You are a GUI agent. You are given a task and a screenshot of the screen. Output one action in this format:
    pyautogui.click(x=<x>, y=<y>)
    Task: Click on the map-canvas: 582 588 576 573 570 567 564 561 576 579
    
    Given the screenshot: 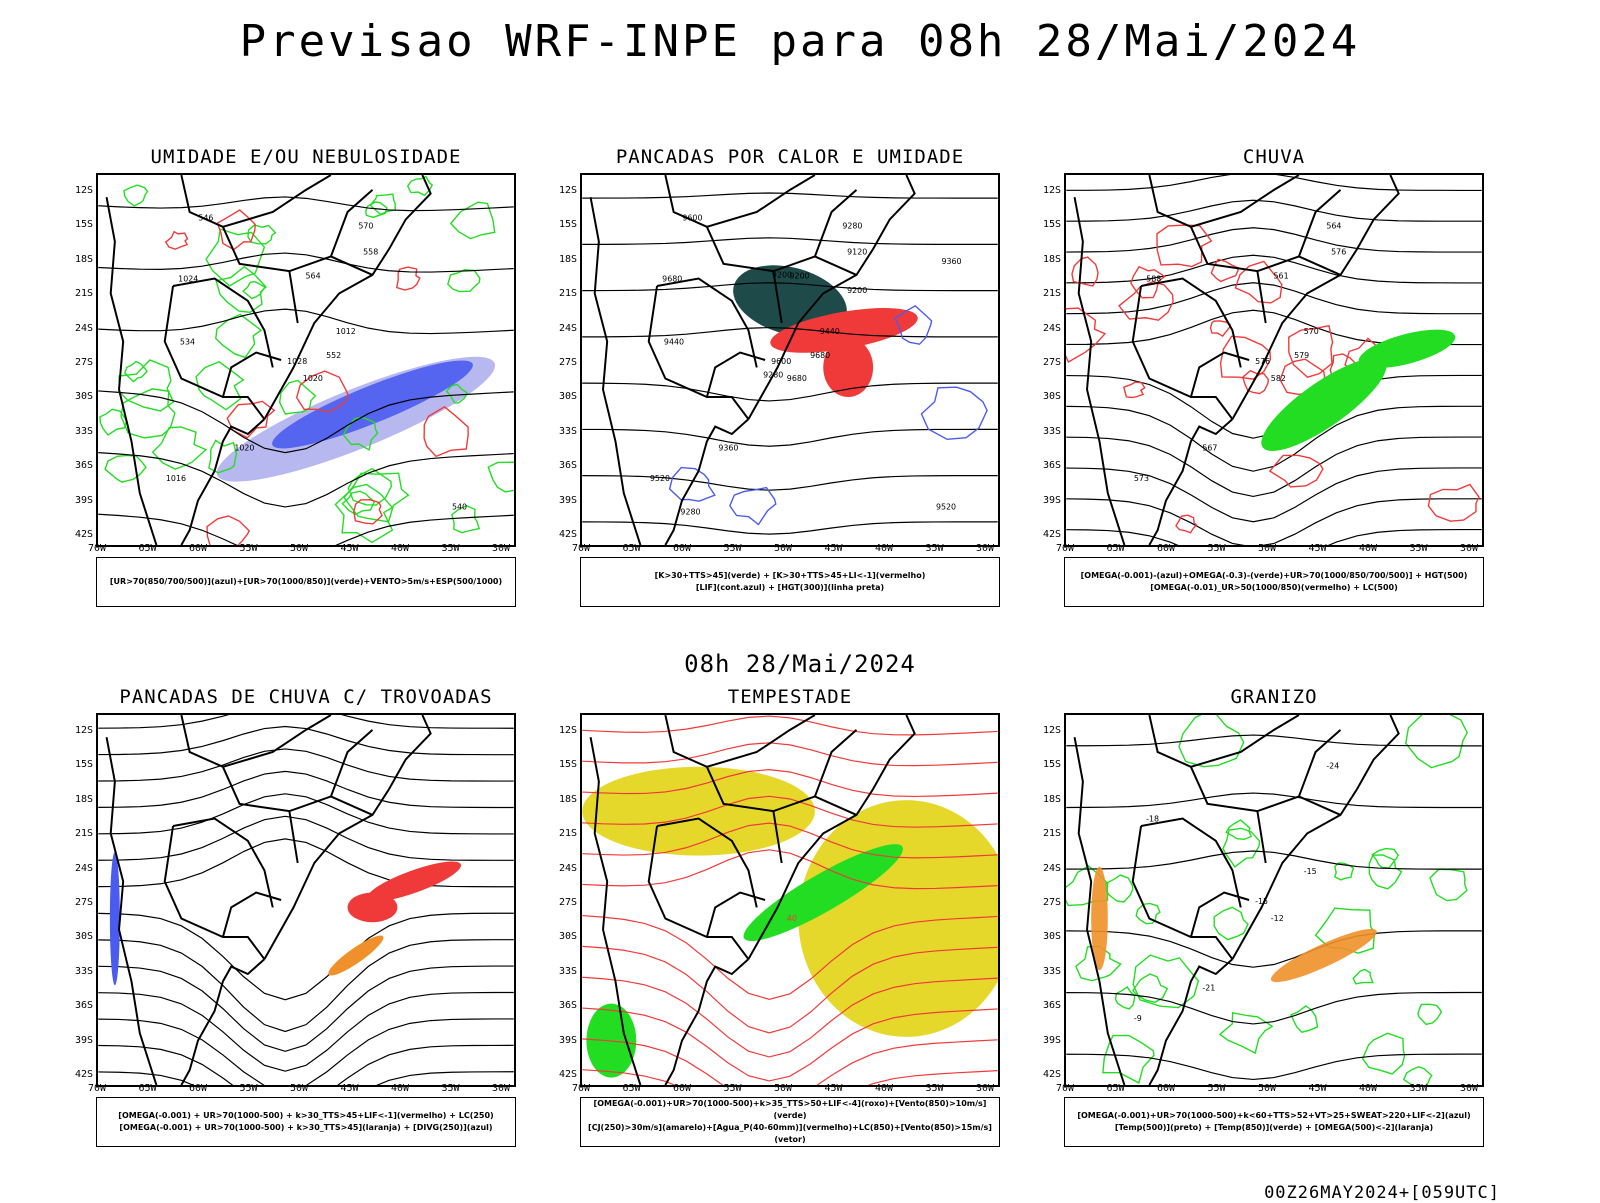 What is the action you would take?
    pyautogui.click(x=1274, y=360)
    